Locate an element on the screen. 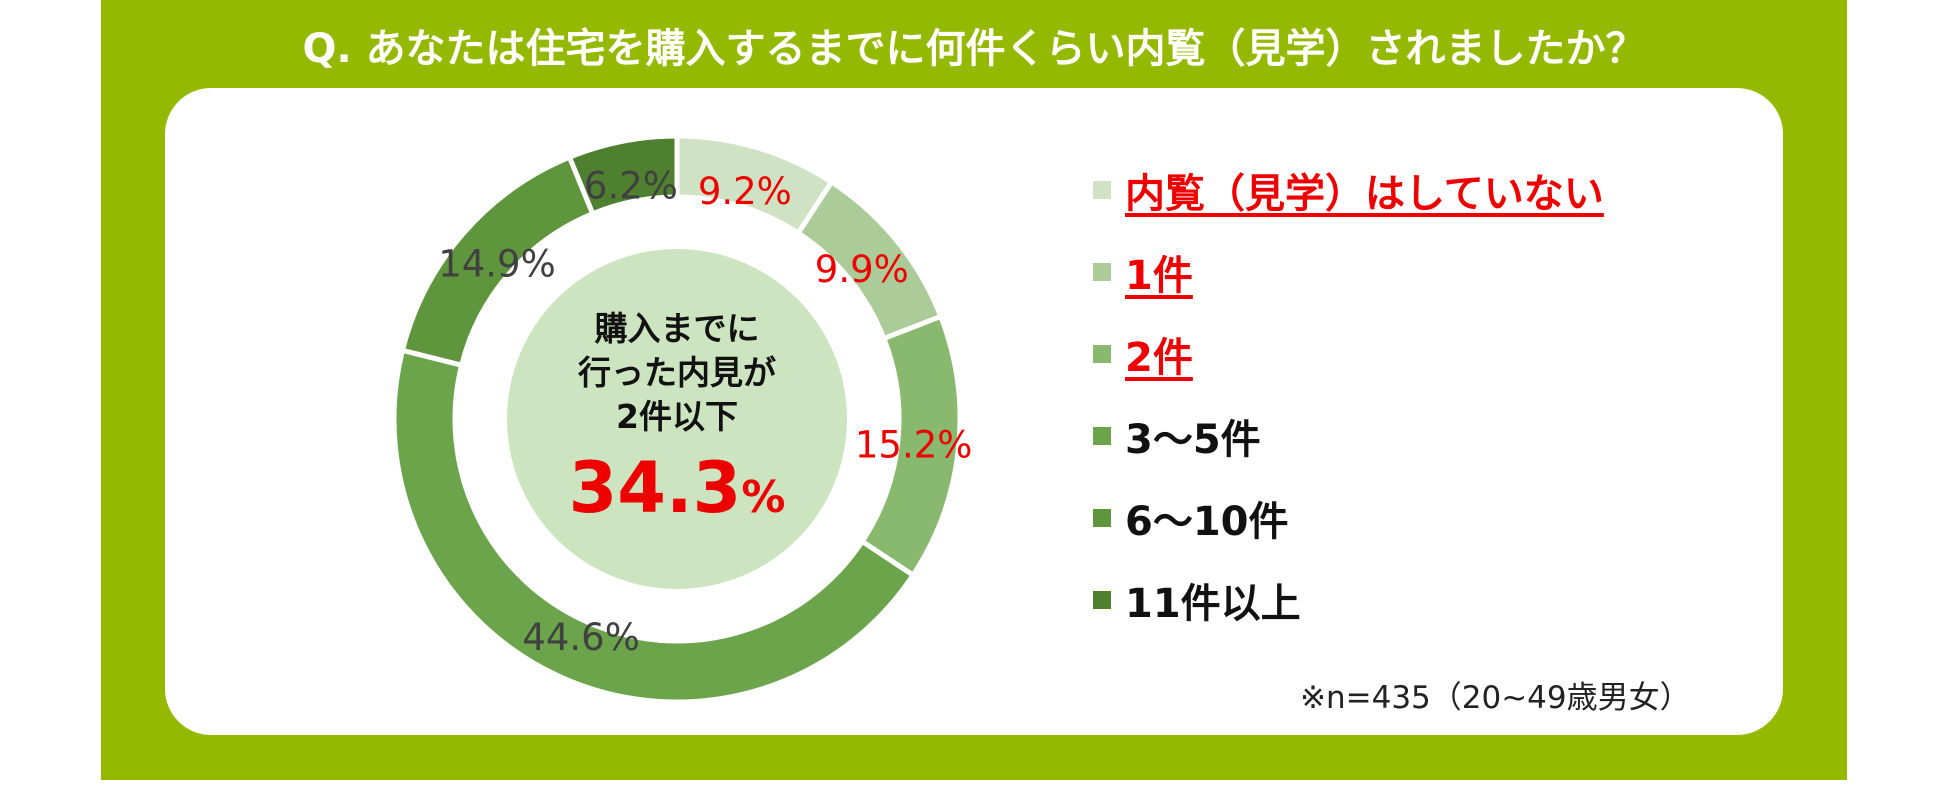 The width and height of the screenshot is (1950, 801). legend-label: 3～5件 is located at coordinates (1193, 440).